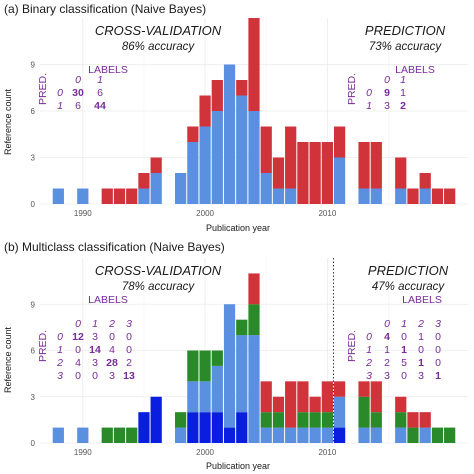 Image resolution: width=474 pixels, height=474 pixels. What do you see at coordinates (8, 121) in the screenshot?
I see `panel-a-y-axis-title: Reference count` at bounding box center [8, 121].